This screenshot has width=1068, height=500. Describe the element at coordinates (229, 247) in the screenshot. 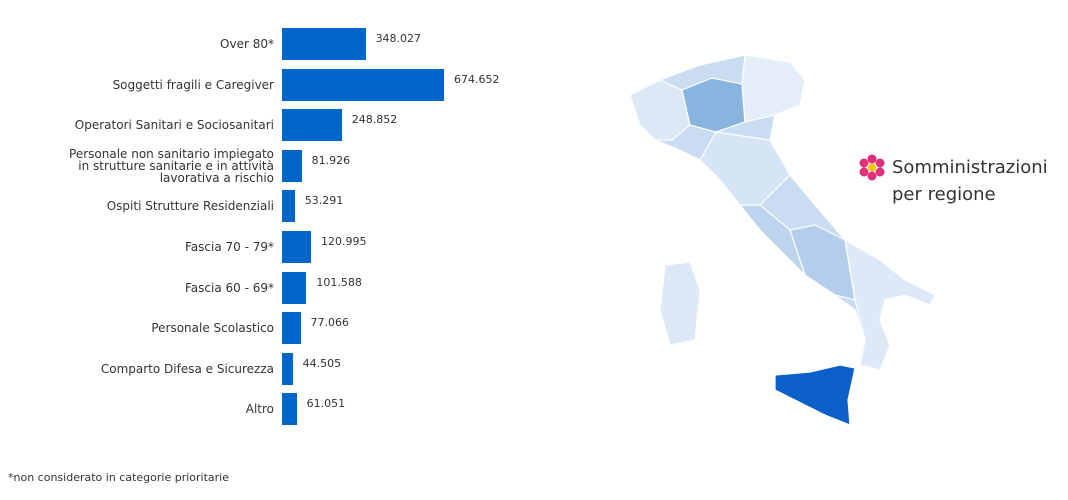

I see `category-label: Fascia 70 - 79*` at that location.